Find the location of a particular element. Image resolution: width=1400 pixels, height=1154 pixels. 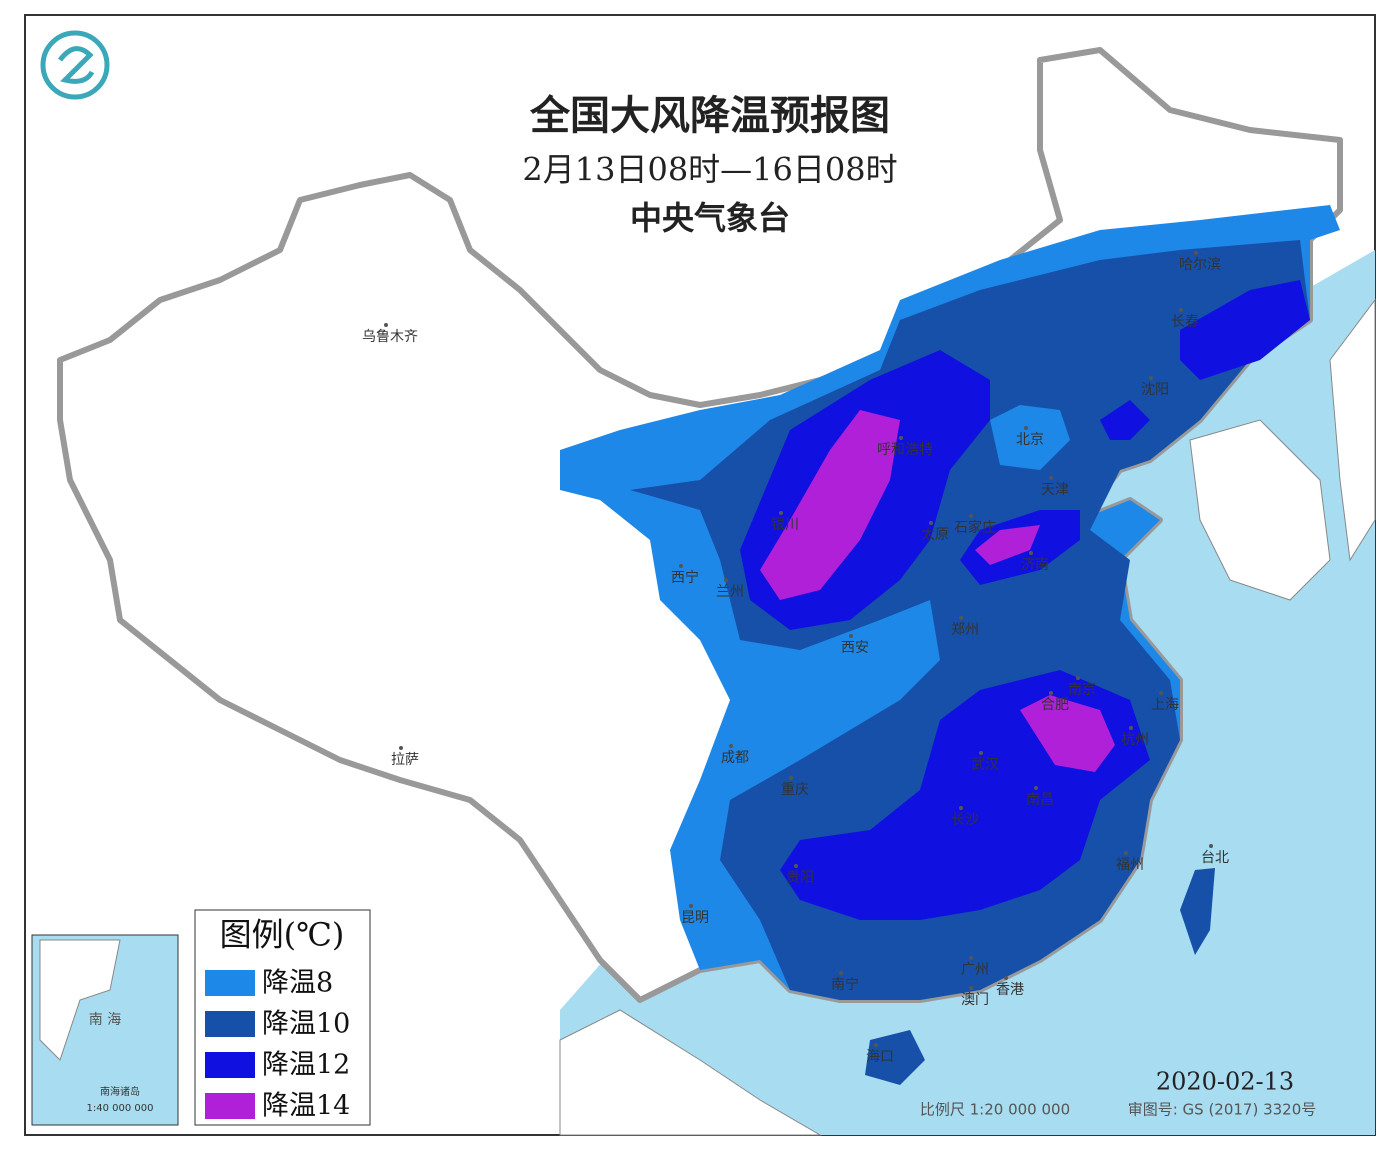

city-label: 长沙 is located at coordinates (965, 820).